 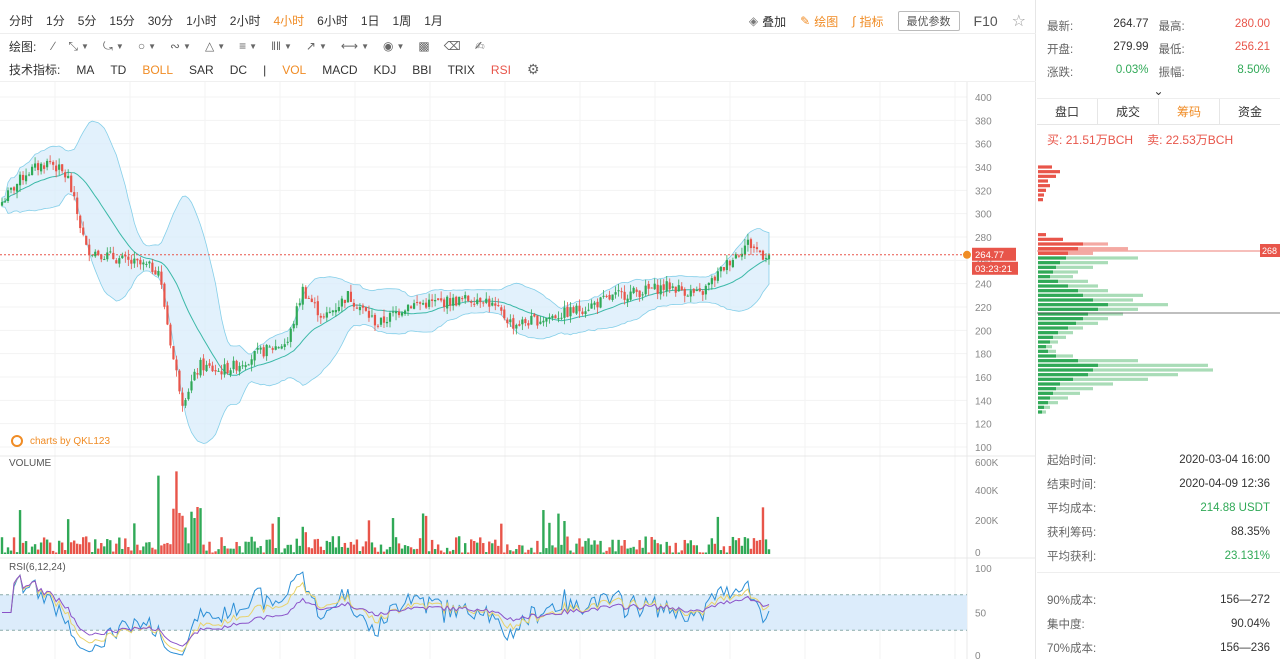 I want to click on tab-trades: 成交, so click(x=1128, y=111).